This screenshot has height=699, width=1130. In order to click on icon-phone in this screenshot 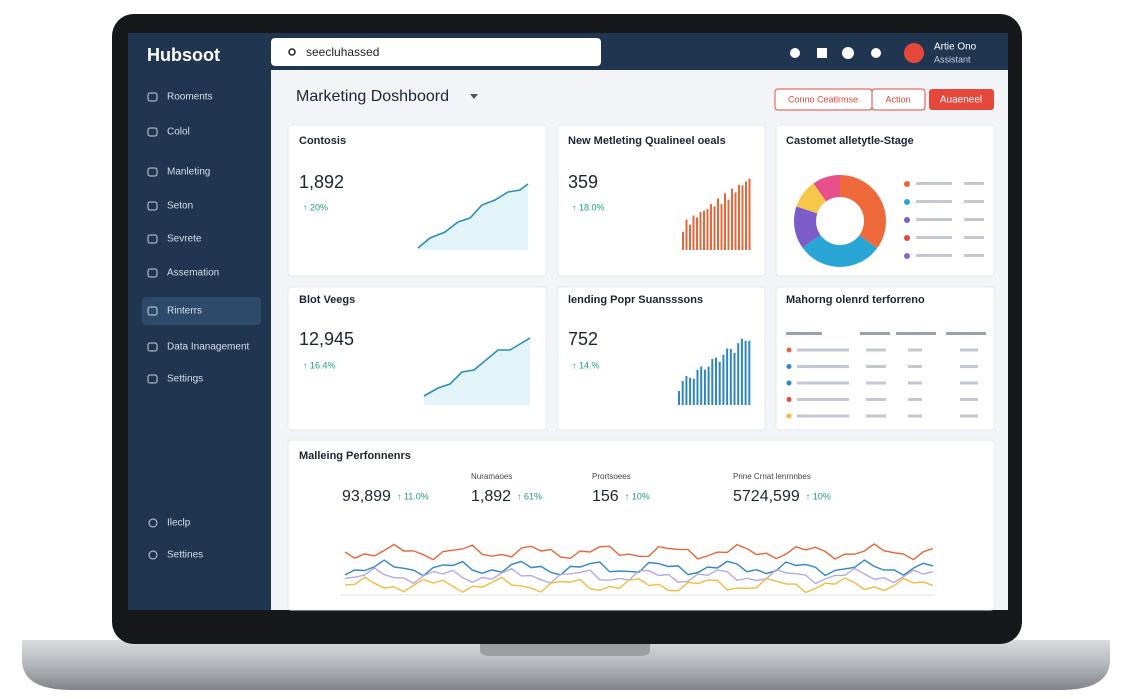, I will do `click(795, 53)`.